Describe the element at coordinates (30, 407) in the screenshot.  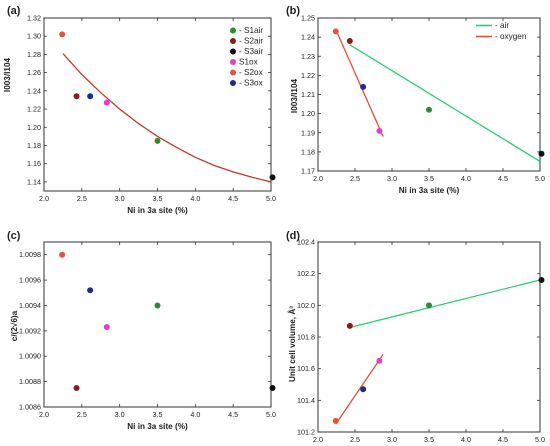
I see `y-tick-label: 1.0086` at that location.